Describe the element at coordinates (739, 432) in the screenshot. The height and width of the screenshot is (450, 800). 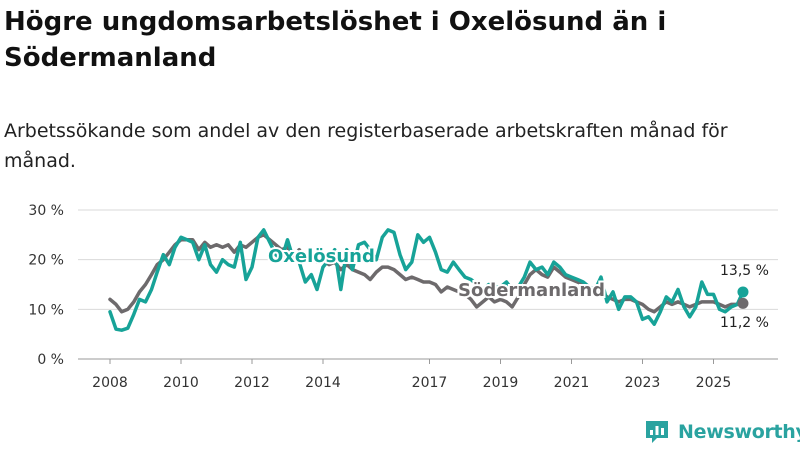
I see `brand-name: Newsworthy` at that location.